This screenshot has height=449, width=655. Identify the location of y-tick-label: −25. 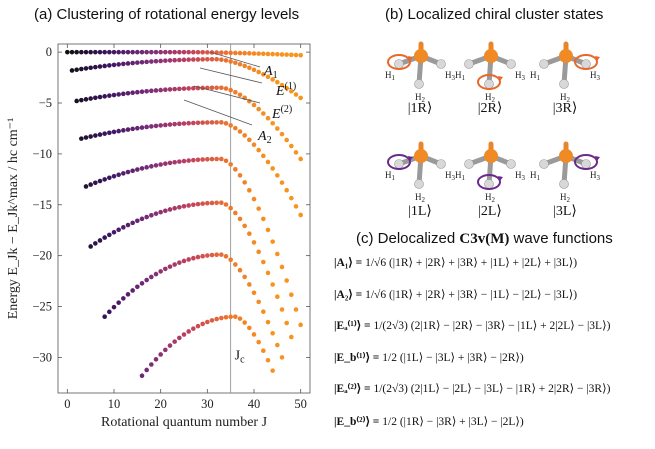
(42, 307).